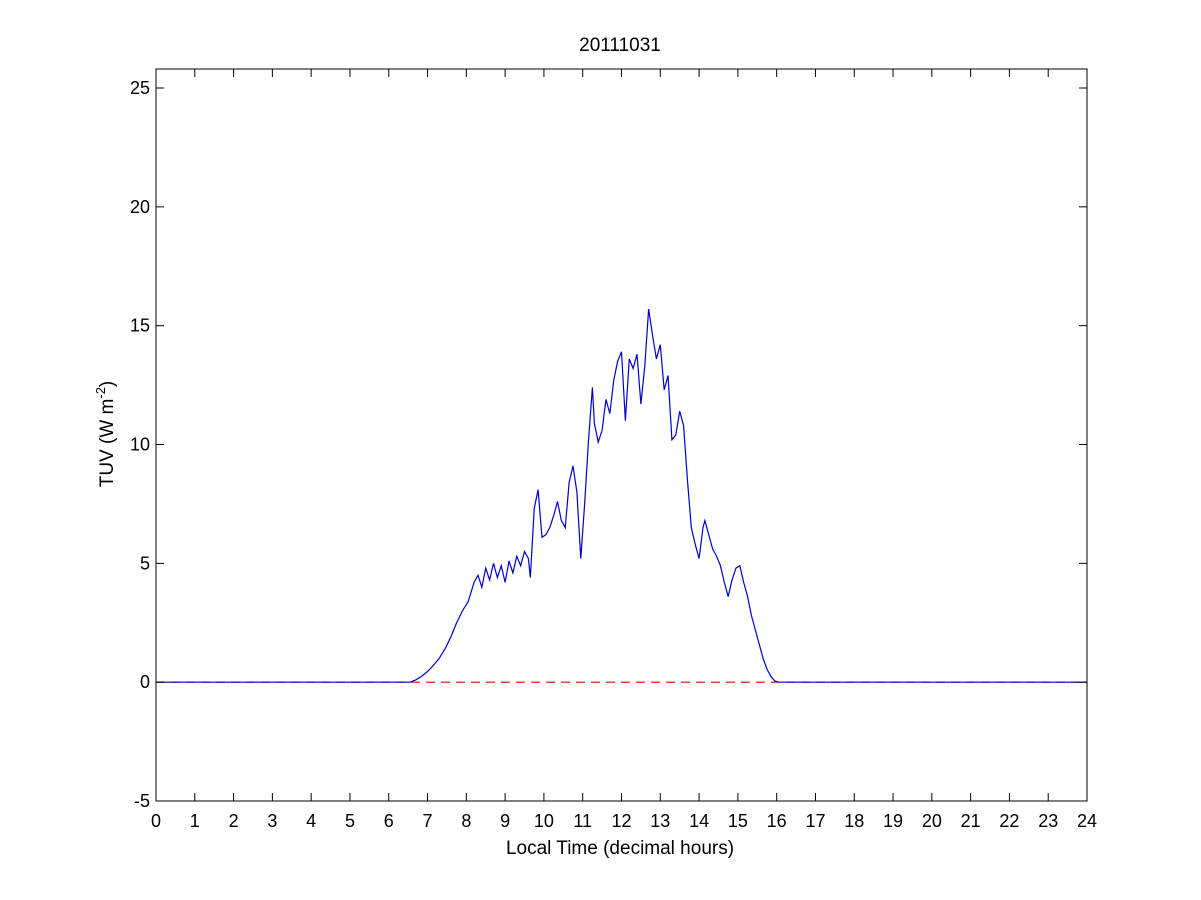  I want to click on y-axis-label-close: ), so click(107, 384).